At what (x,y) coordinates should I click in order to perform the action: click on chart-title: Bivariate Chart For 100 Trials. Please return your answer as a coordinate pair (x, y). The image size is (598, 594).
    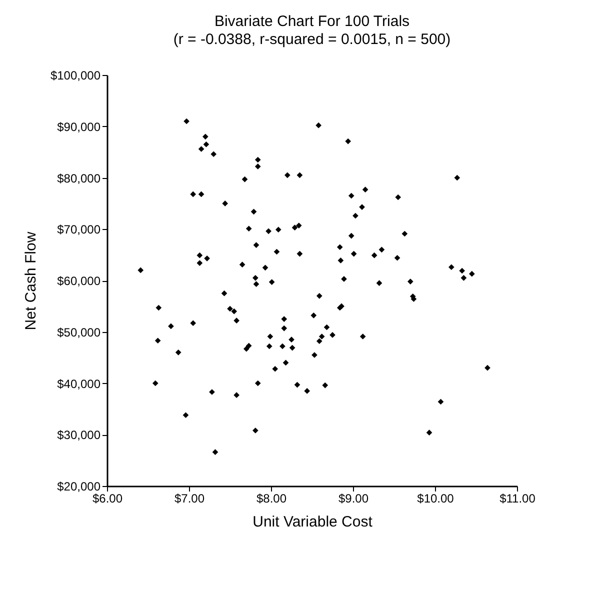
    Looking at the image, I should click on (312, 21).